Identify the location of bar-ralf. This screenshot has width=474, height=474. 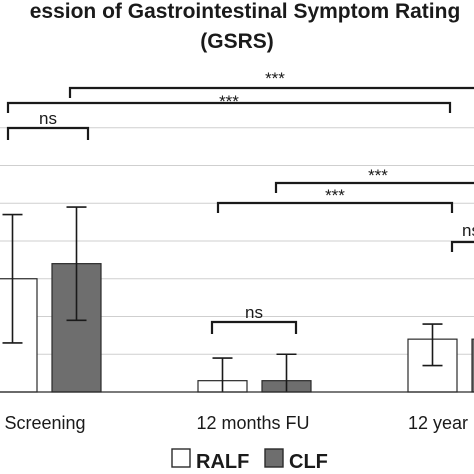
(19, 335).